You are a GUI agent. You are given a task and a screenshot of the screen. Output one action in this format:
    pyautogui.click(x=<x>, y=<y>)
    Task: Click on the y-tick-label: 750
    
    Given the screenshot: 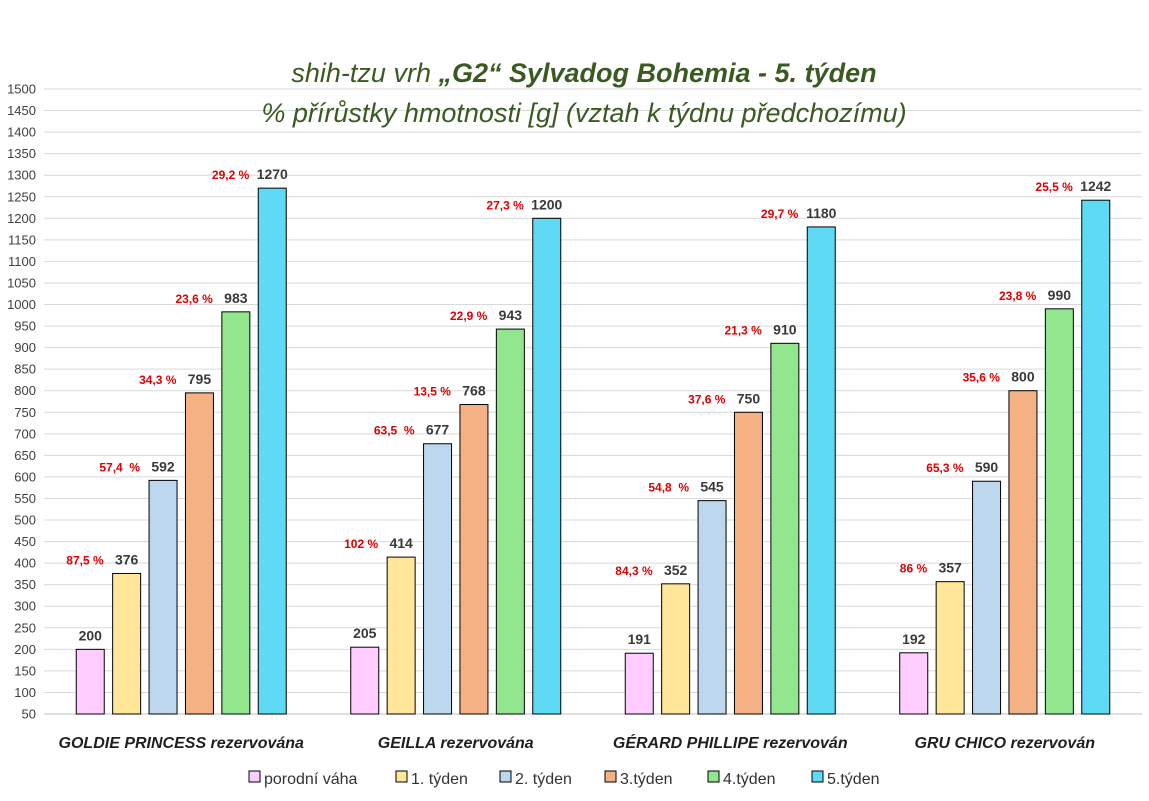 What is the action you would take?
    pyautogui.click(x=25, y=412)
    